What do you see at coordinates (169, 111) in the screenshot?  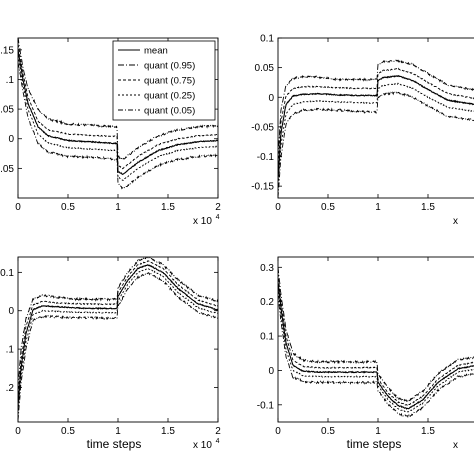 I see `legend-entry: quant (0.05)` at bounding box center [169, 111].